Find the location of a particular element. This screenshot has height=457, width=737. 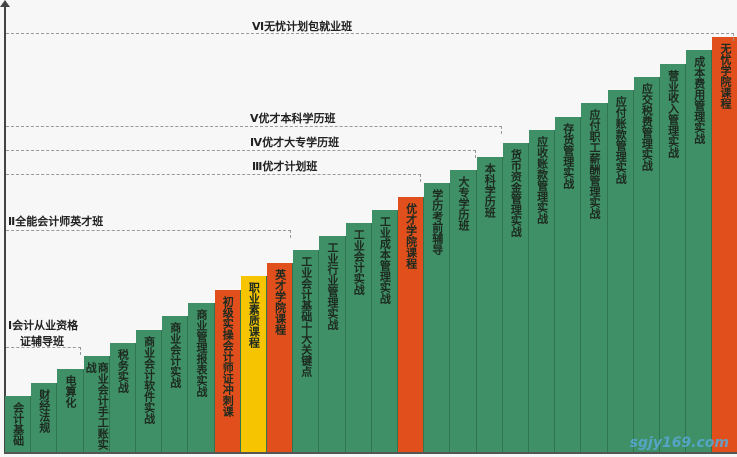

course-bar: 会计基础 is located at coordinates (18, 424).